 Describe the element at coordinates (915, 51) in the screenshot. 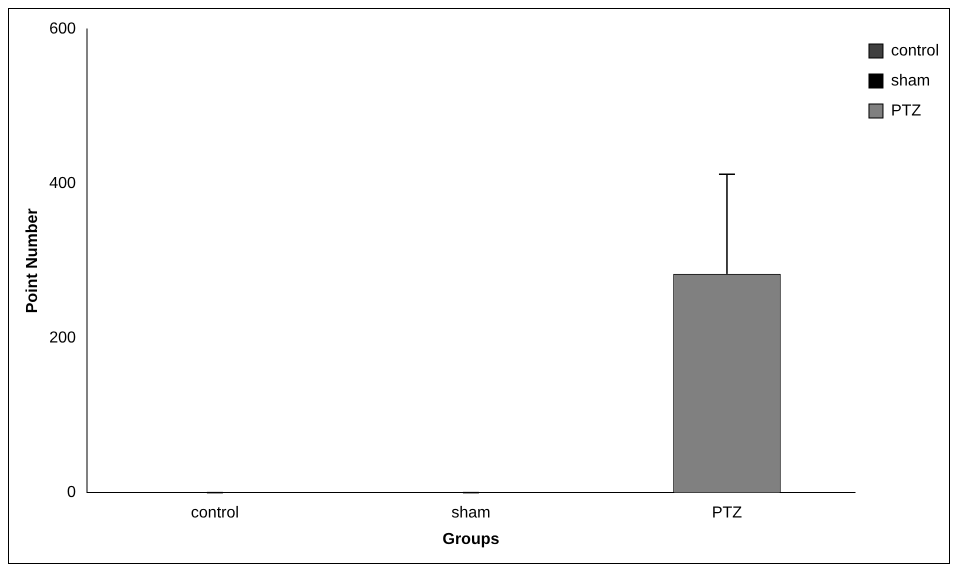

I see `legend-label: control` at that location.